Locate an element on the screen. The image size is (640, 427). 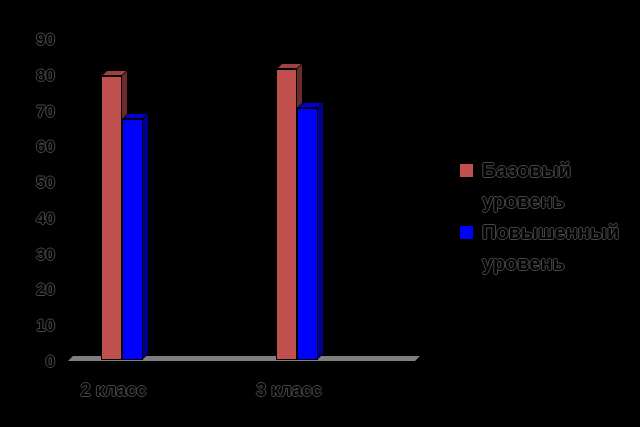
y-axis-tick-label: 50 is located at coordinates (45, 183).